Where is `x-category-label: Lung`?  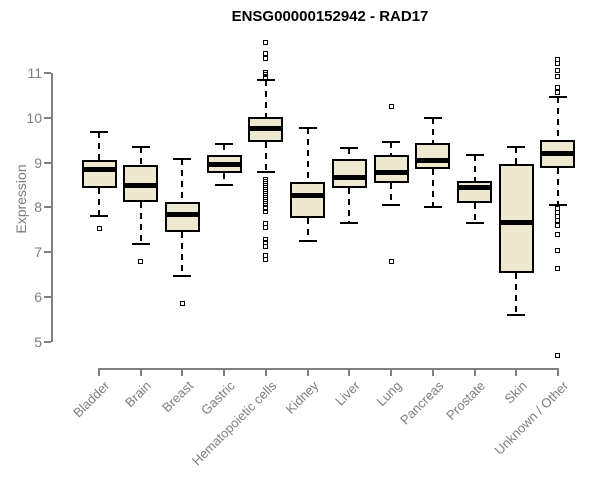 x-category-label: Lung is located at coordinates (389, 394).